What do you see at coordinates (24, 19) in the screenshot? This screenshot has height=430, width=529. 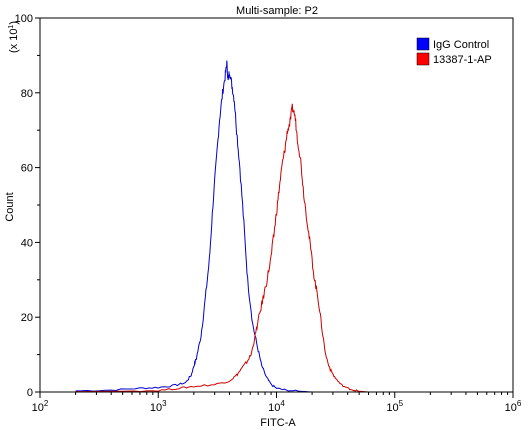 I see `y-tick-label: 100` at bounding box center [24, 19].